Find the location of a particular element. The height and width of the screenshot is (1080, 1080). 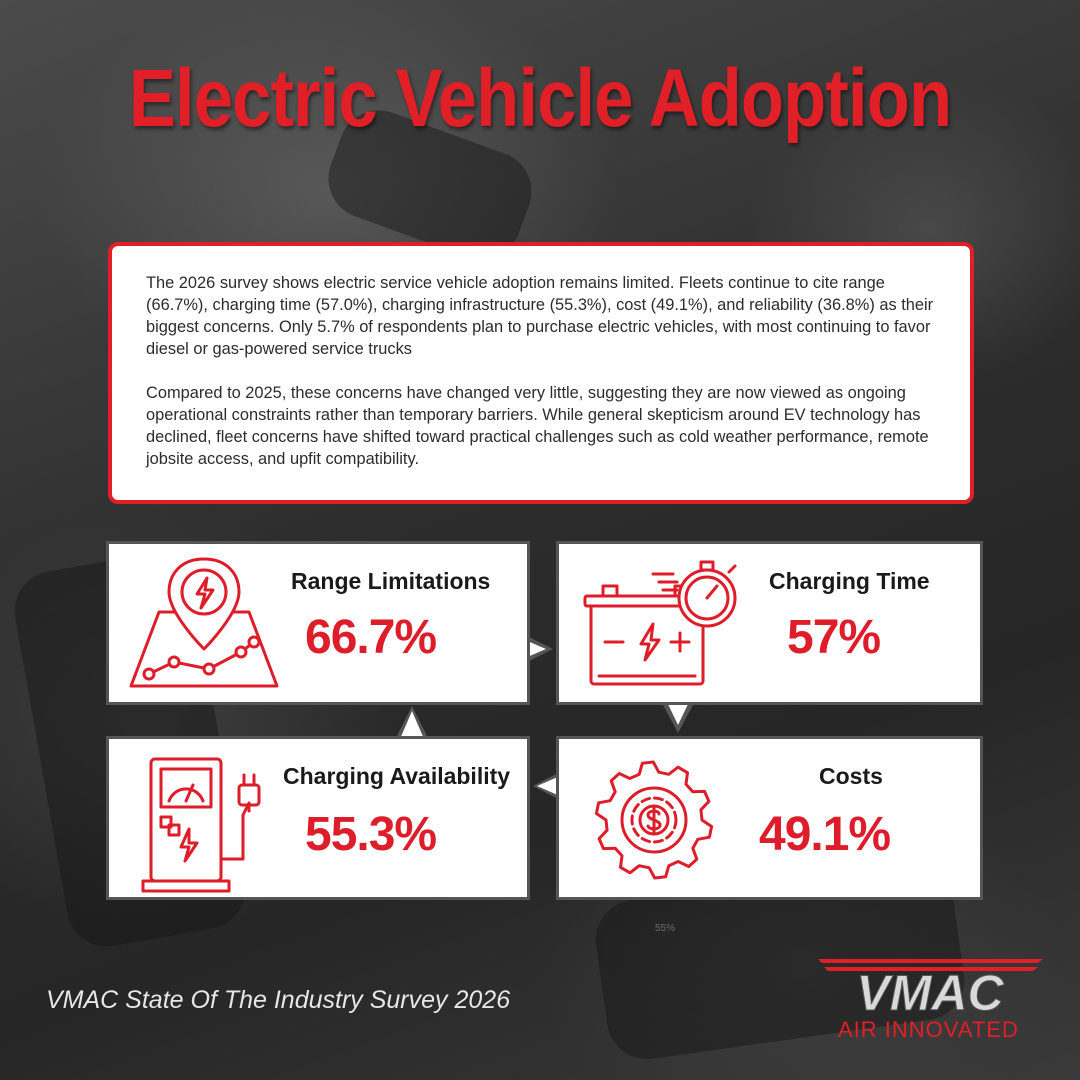

vmac-logo: VMAC AIR INNOVATED is located at coordinates (930, 1000).